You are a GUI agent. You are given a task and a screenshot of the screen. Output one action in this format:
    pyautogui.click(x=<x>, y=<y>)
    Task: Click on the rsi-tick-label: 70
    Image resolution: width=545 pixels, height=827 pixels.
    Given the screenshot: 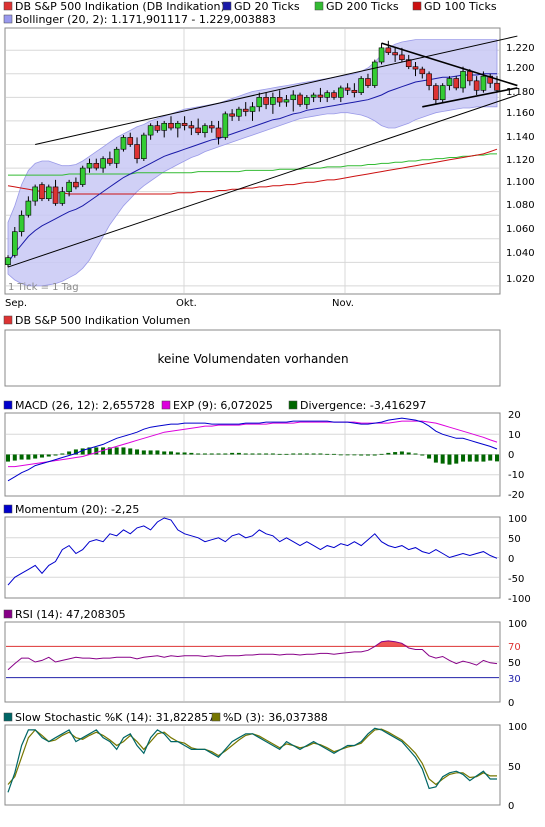 What is the action you would take?
    pyautogui.click(x=514, y=647)
    